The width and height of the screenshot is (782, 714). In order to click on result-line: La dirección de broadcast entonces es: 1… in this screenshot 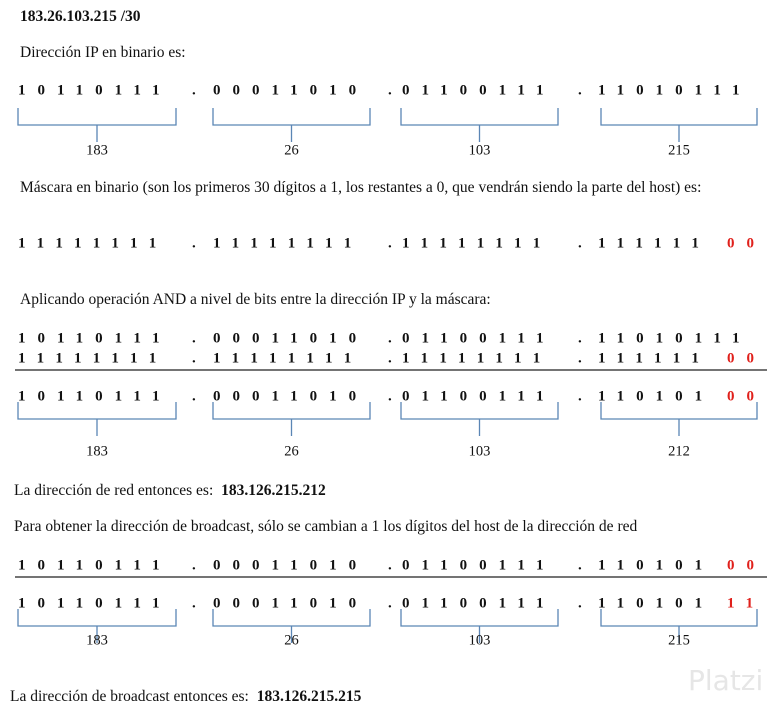, I will do `click(185, 697)`.